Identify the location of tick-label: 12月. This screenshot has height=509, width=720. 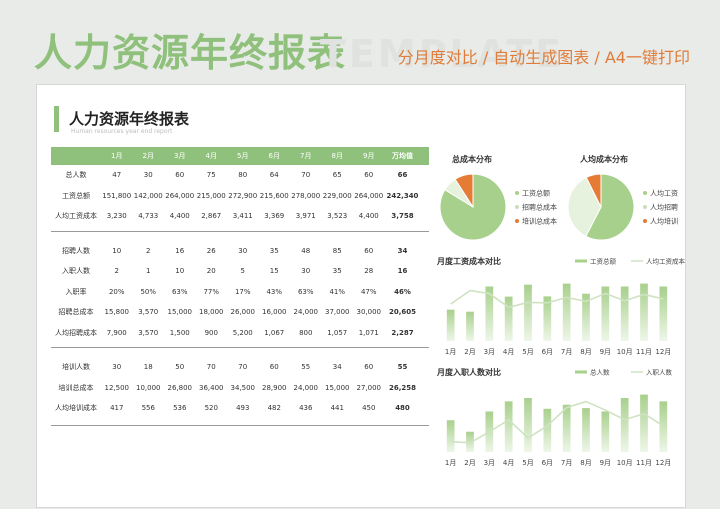
(663, 463).